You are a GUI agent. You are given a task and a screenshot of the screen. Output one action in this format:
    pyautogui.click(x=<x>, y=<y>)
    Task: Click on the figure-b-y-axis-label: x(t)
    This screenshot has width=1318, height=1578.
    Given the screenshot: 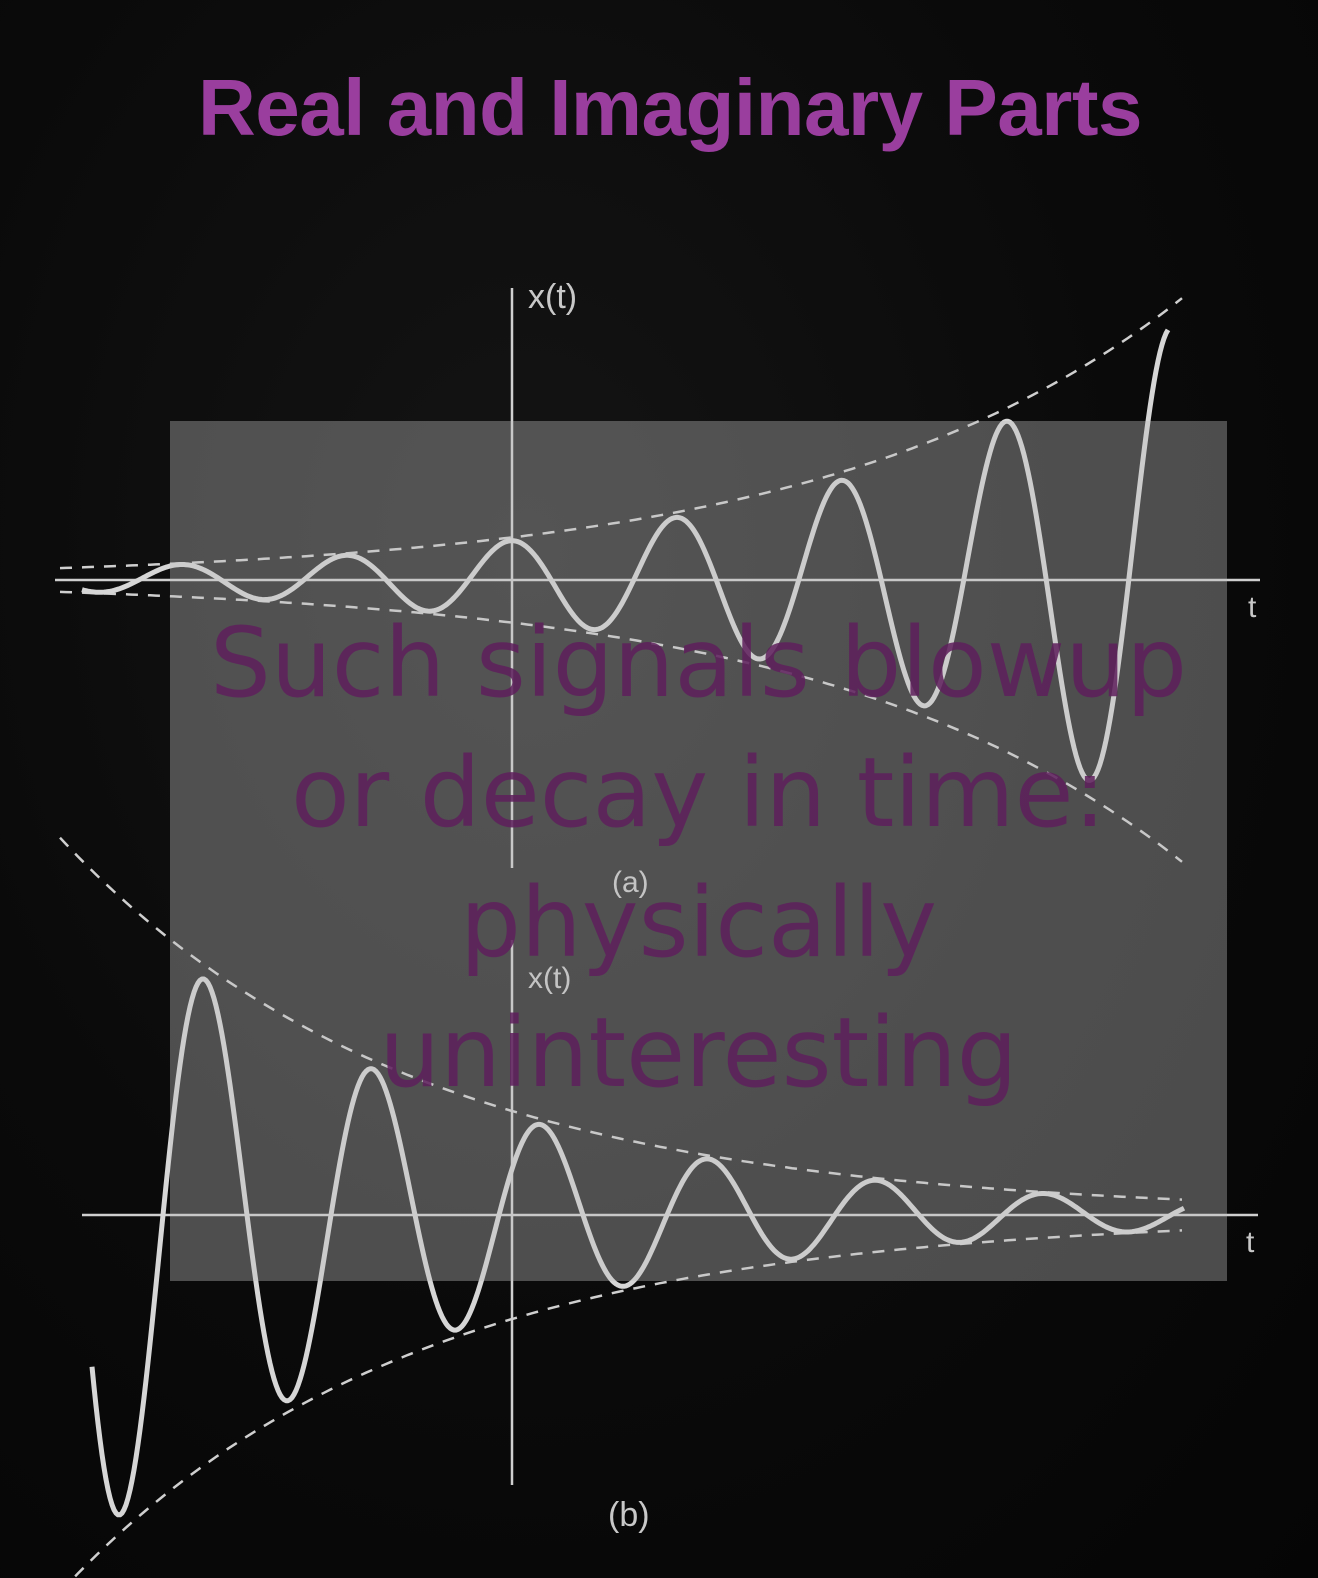 What is the action you would take?
    pyautogui.click(x=549, y=978)
    